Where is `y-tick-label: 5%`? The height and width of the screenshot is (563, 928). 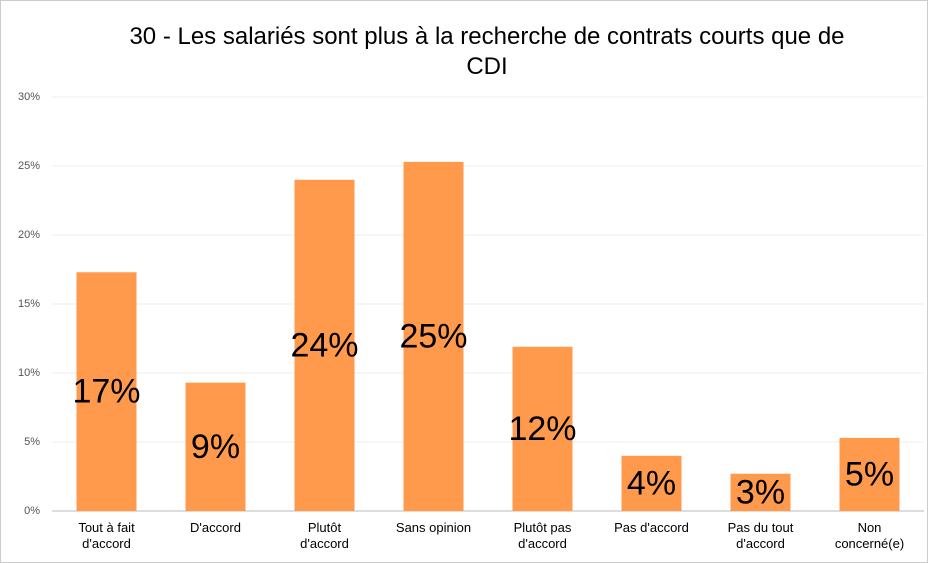 y-tick-label: 5% is located at coordinates (32, 442).